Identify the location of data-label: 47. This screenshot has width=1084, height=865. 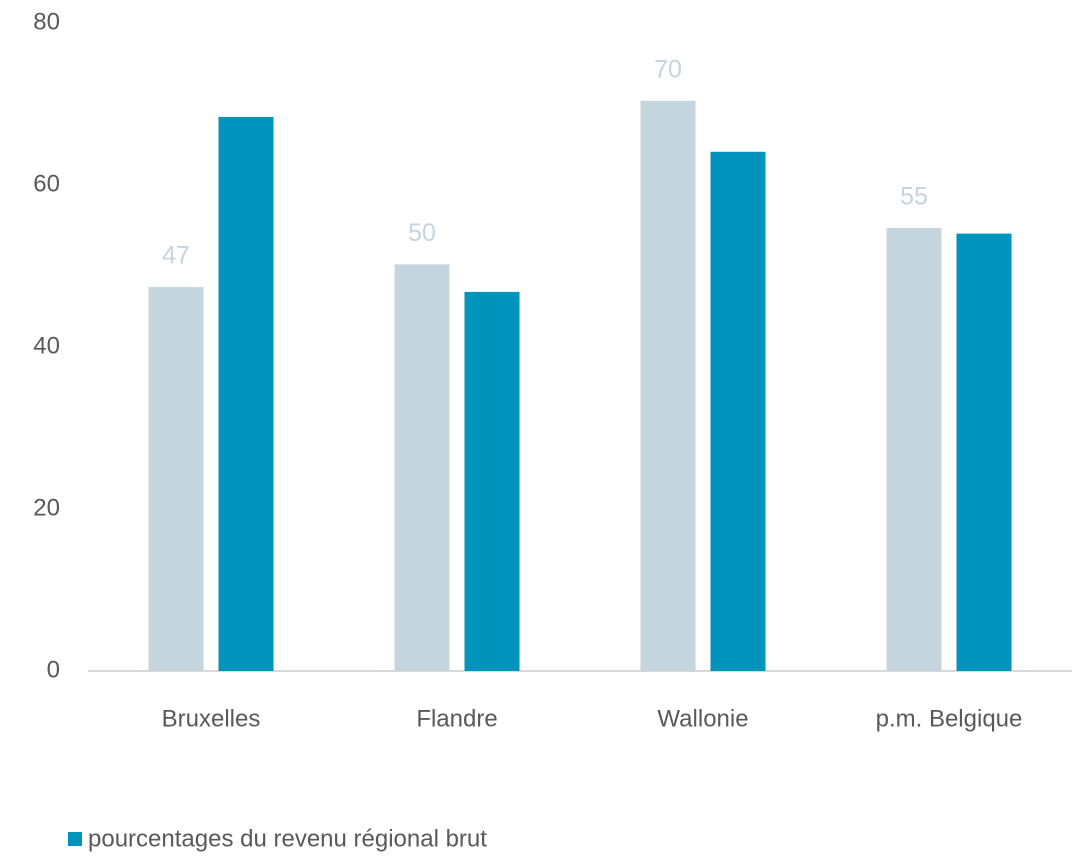
(176, 256).